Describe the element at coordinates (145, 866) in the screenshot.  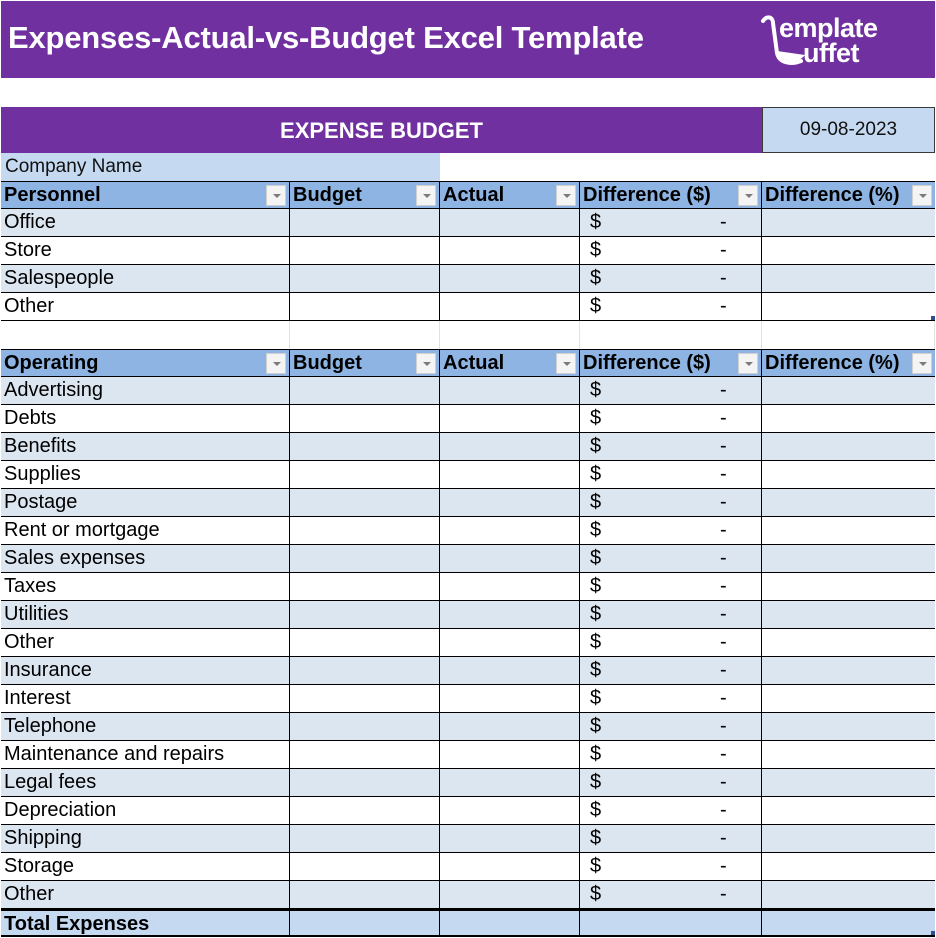
I see `row-label: Storage` at that location.